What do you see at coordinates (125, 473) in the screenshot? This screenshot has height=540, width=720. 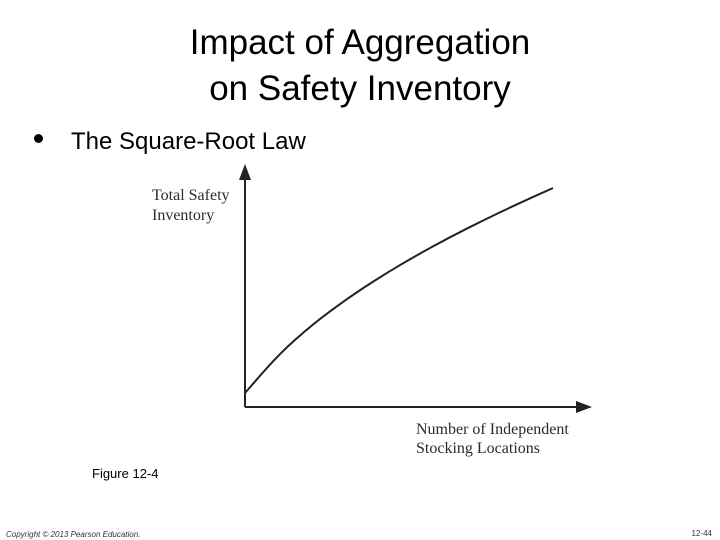 I see `figure-caption: Figure 12-4` at bounding box center [125, 473].